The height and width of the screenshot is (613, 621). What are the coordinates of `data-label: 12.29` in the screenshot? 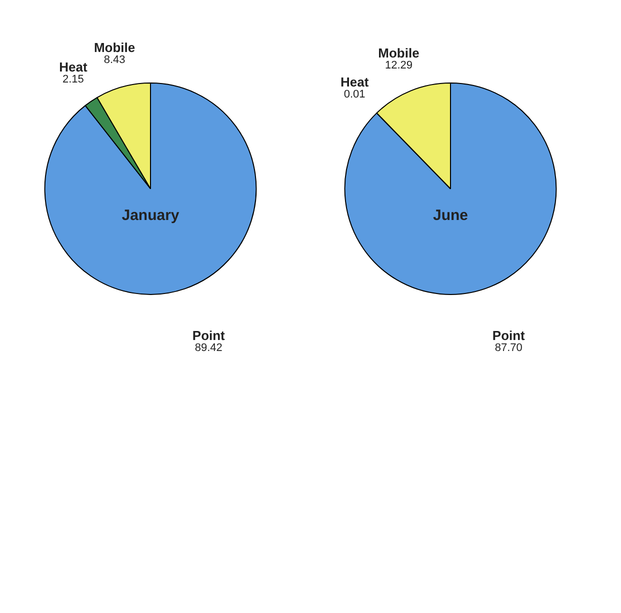 It's located at (398, 66).